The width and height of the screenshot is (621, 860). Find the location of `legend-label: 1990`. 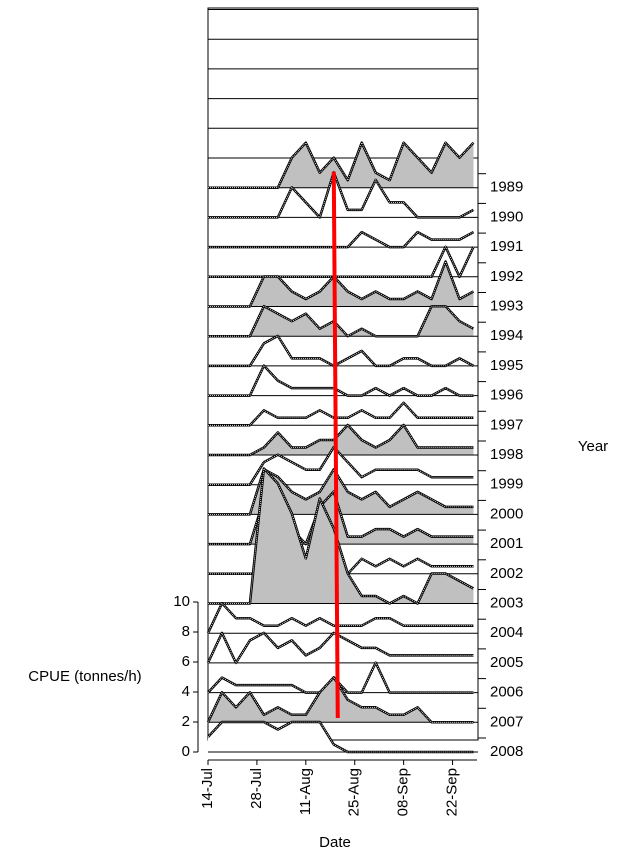

legend-label: 1990 is located at coordinates (506, 216).